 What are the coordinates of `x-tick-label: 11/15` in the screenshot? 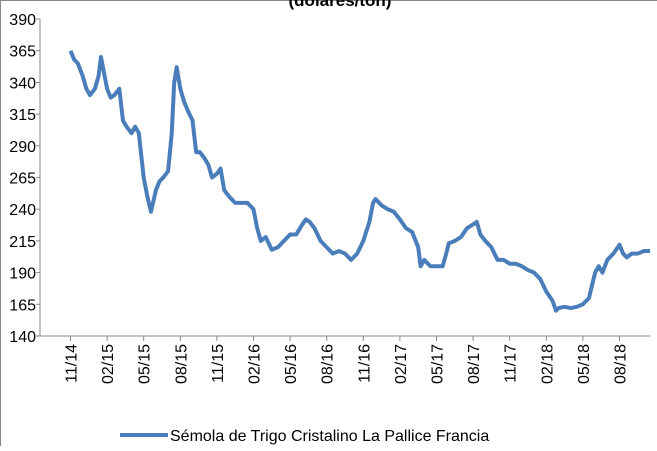 It's located at (218, 363).